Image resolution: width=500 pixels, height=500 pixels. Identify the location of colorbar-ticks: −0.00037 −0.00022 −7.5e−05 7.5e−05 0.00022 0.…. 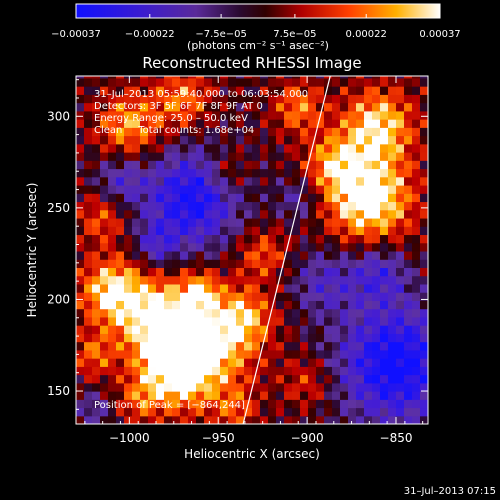
(256, 27).